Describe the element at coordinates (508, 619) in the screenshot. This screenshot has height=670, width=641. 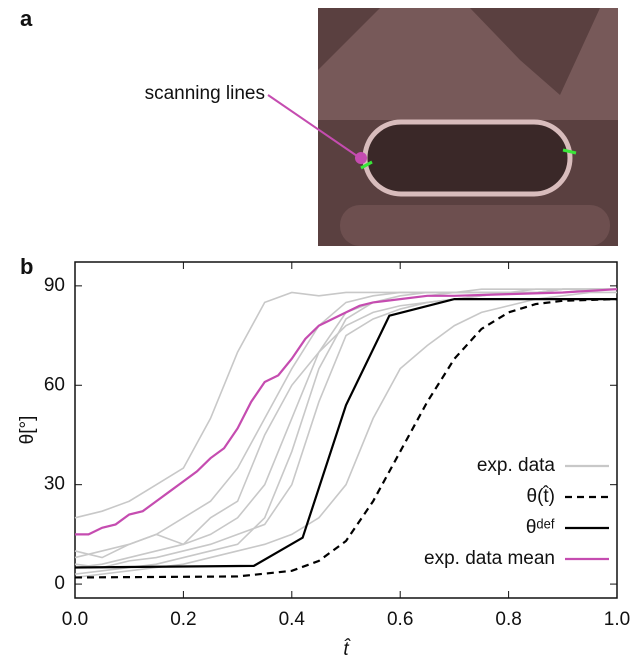
I see `x-tick-label: 0.8` at that location.